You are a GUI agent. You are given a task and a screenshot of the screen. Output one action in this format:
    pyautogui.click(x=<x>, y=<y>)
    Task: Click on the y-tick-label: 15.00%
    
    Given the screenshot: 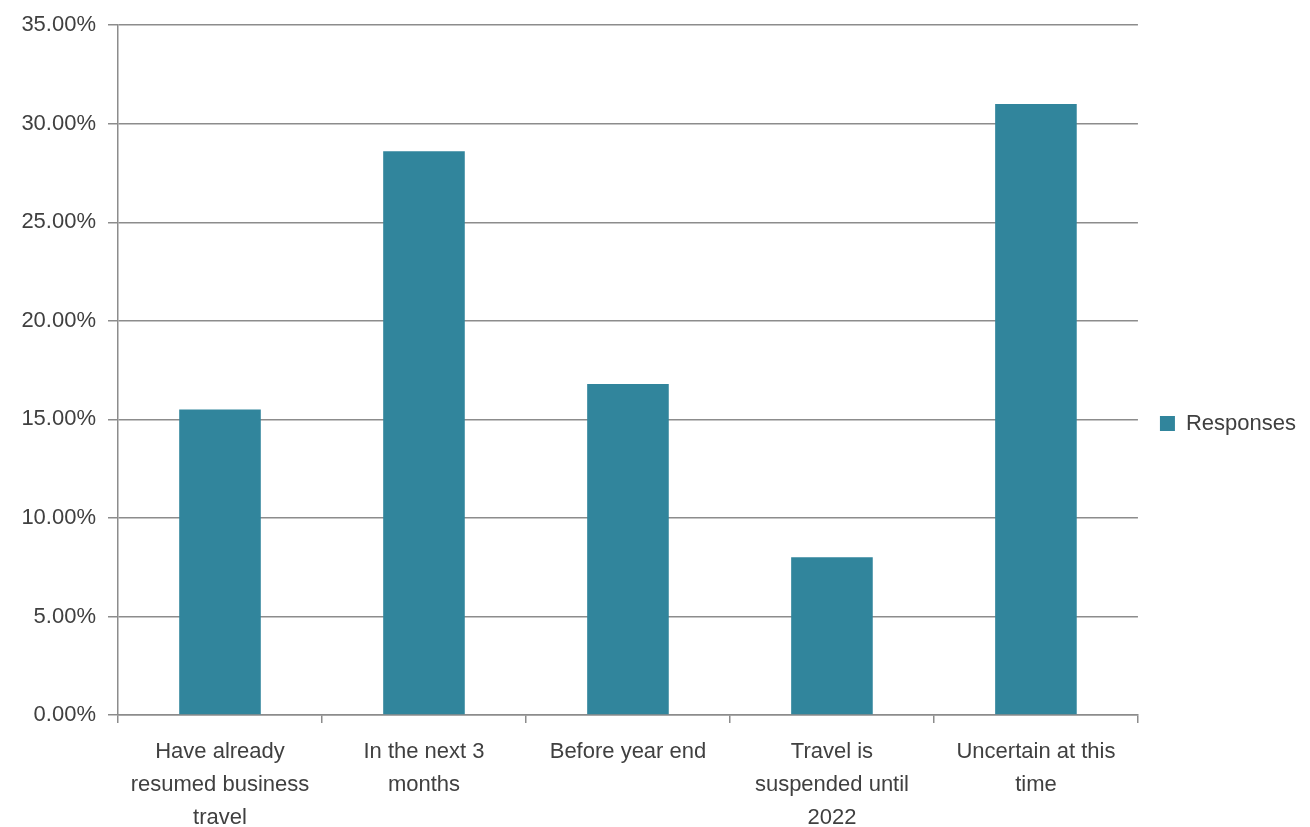 What is the action you would take?
    pyautogui.click(x=58, y=418)
    